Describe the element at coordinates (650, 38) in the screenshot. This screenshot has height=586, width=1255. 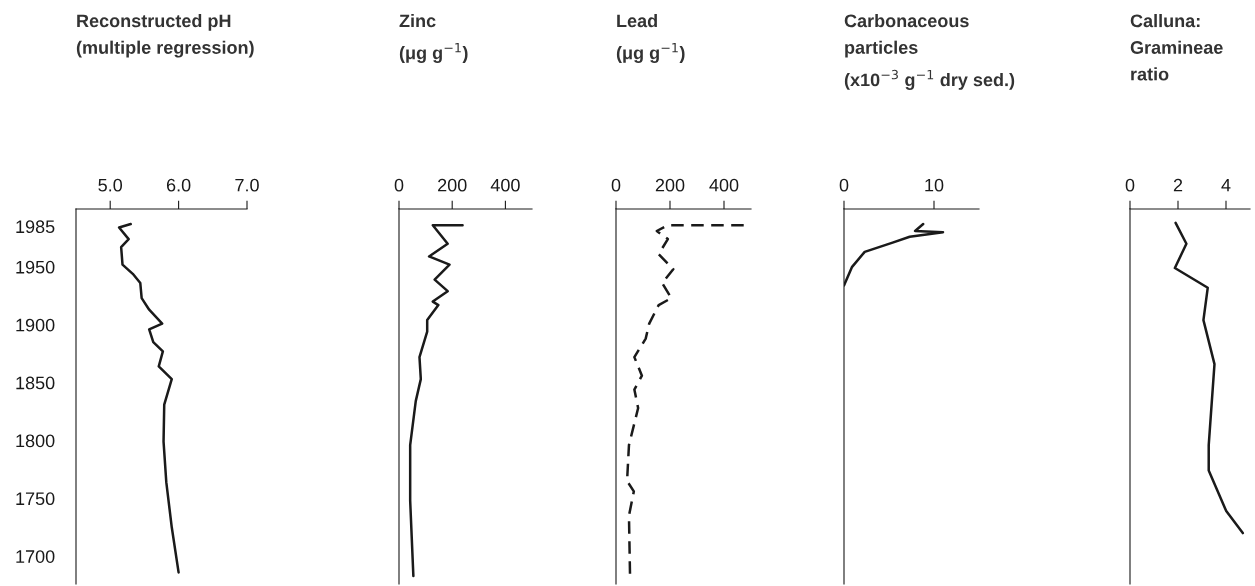
I see `chart-title: Lead (μg g$^{−1}$)` at that location.